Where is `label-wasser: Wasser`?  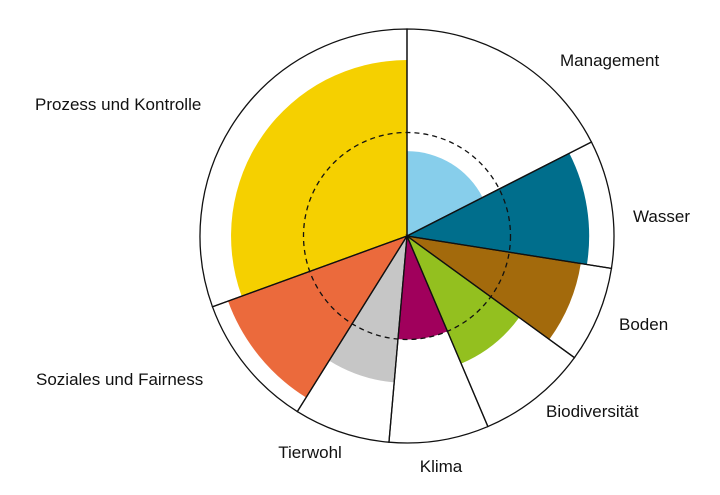 label-wasser: Wasser is located at coordinates (661, 216).